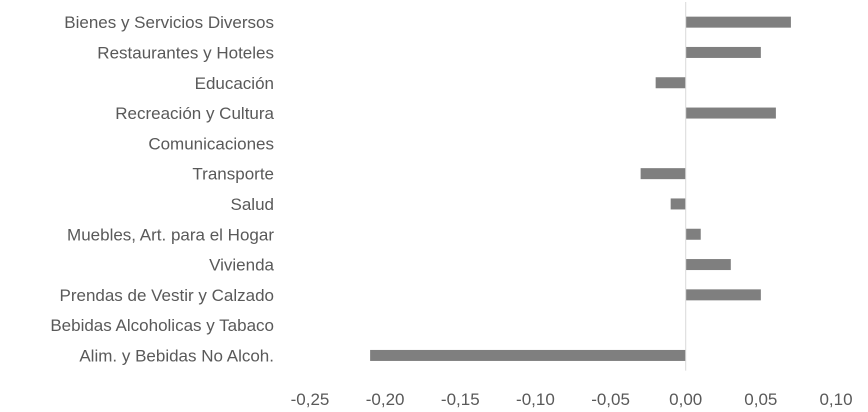 Image resolution: width=868 pixels, height=412 pixels. What do you see at coordinates (170, 234) in the screenshot?
I see `category-label: Muebles, Art. para el Hogar` at bounding box center [170, 234].